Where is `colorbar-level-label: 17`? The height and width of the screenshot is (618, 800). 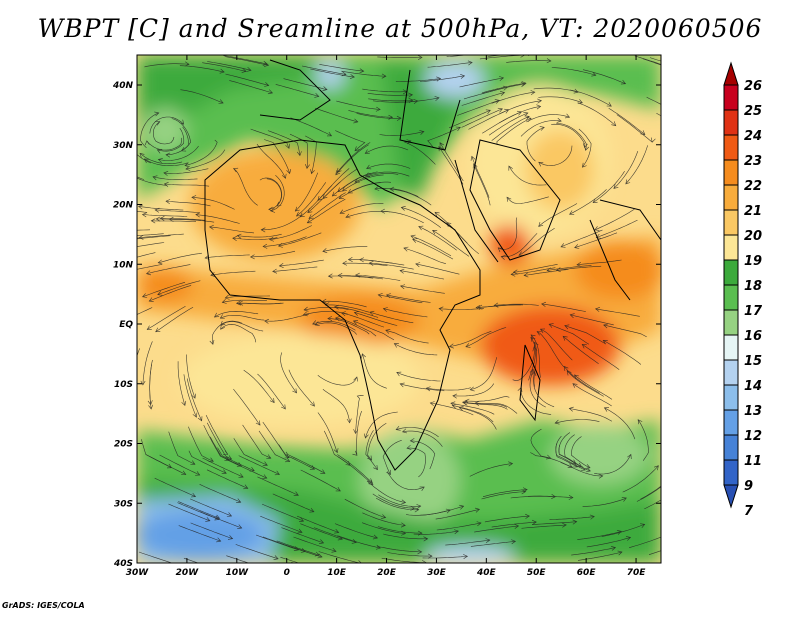
colorbar-level-label: 17 is located at coordinates (753, 311).